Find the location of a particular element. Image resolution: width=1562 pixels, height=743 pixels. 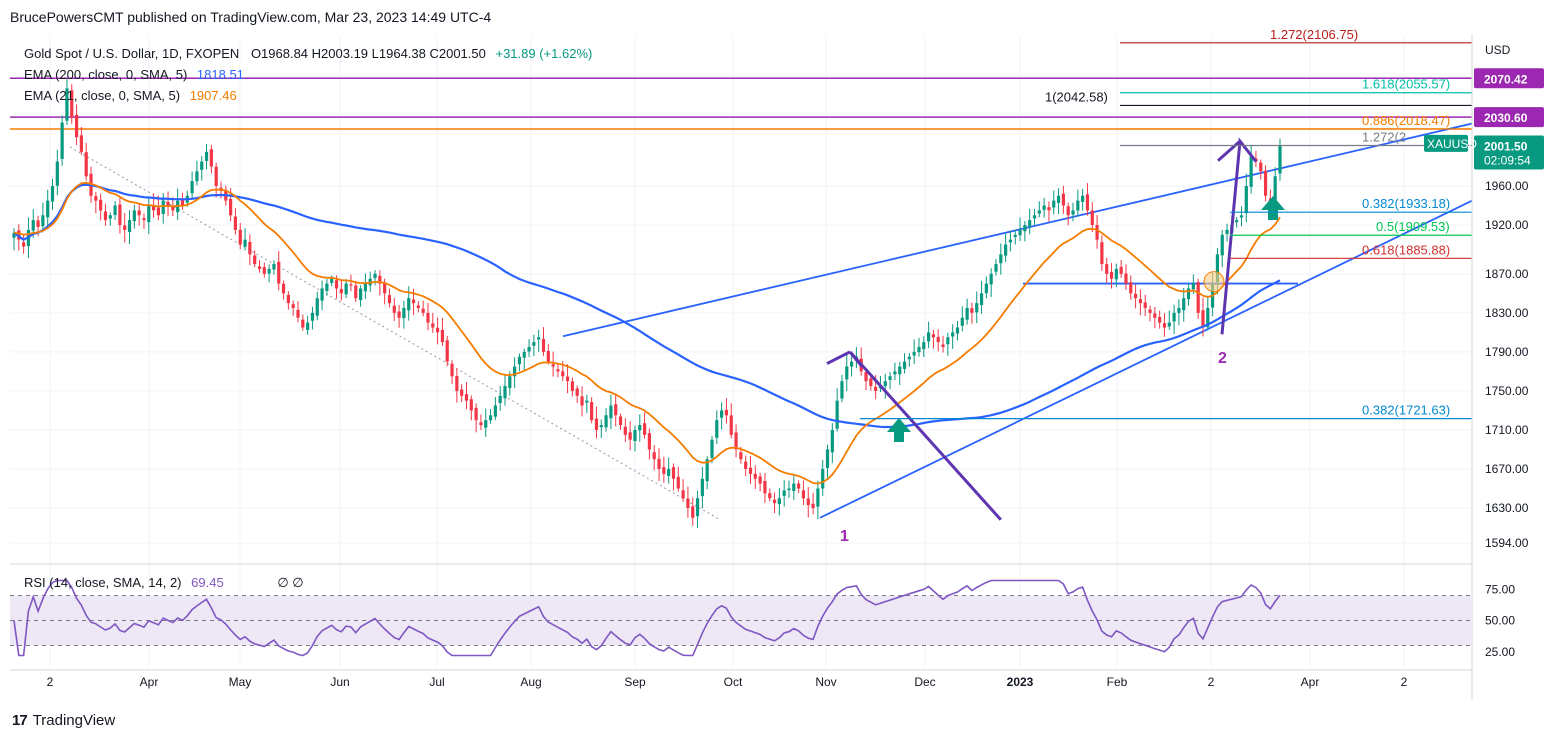

tradingview-brand: 17 TradingView is located at coordinates (63, 720).